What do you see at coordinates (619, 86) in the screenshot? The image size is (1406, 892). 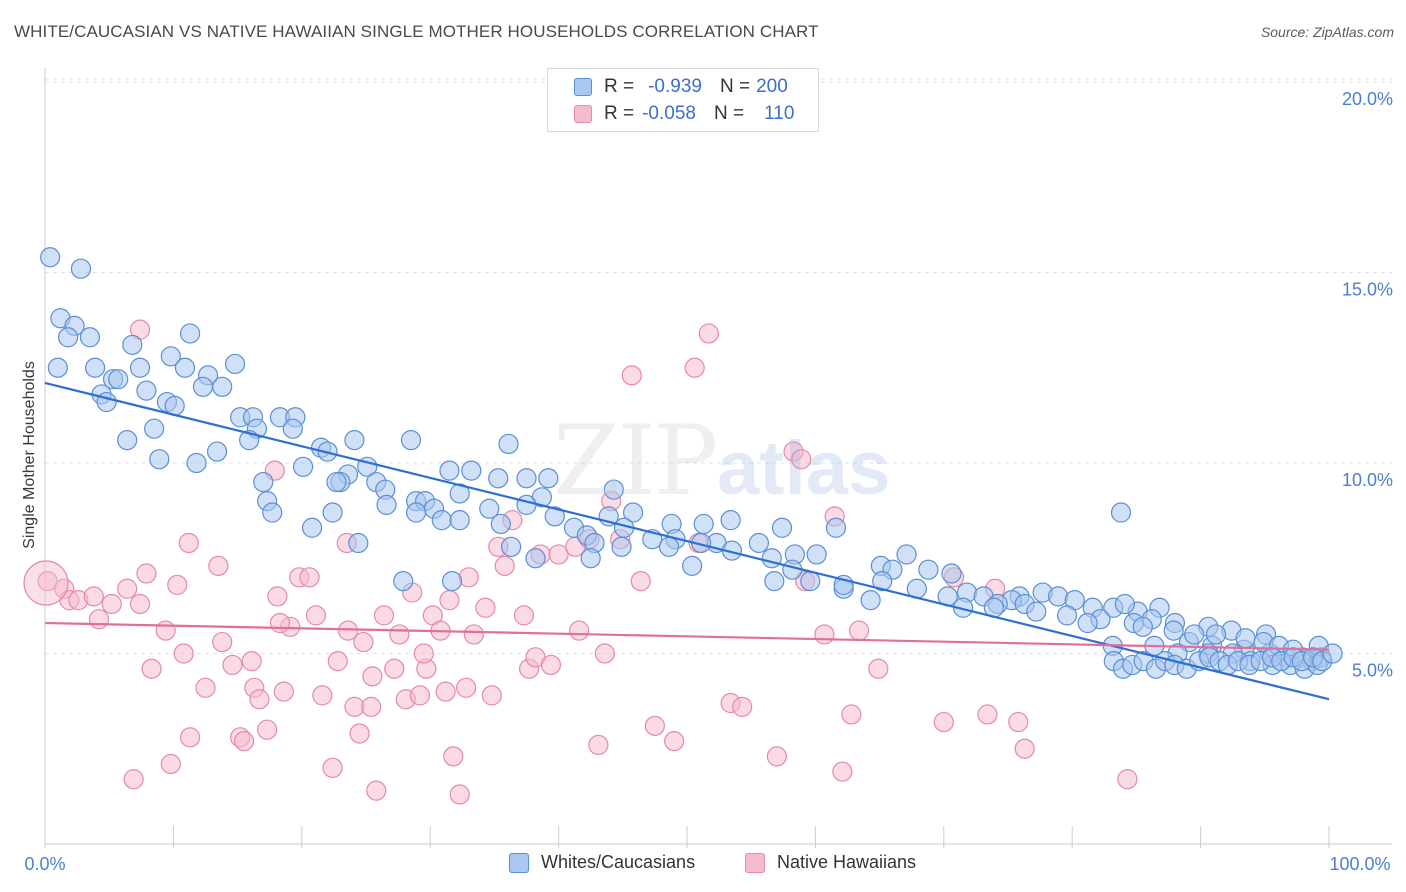 I see `legend-r-label: R =` at bounding box center [619, 86].